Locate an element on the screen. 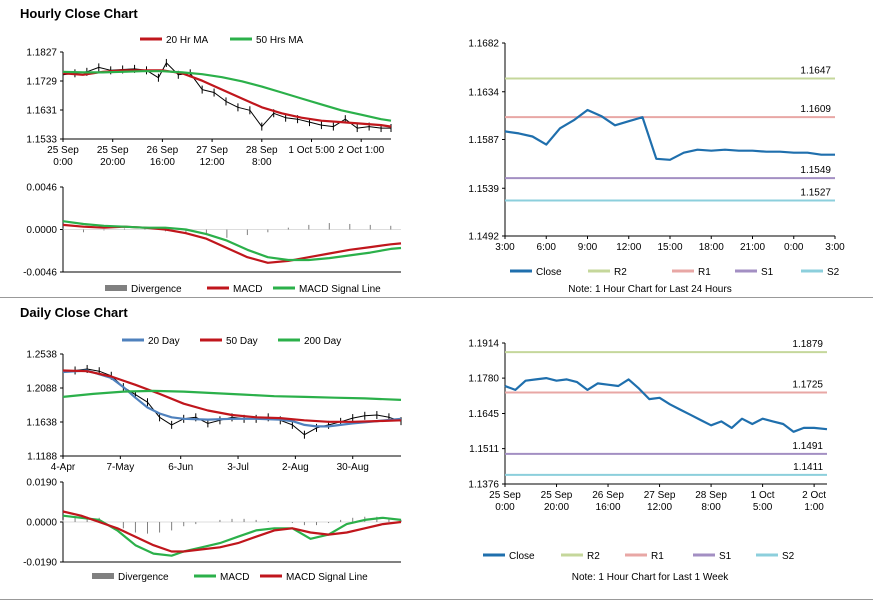  hourly-ma-series-50-hrs-ma is located at coordinates (227, 96).